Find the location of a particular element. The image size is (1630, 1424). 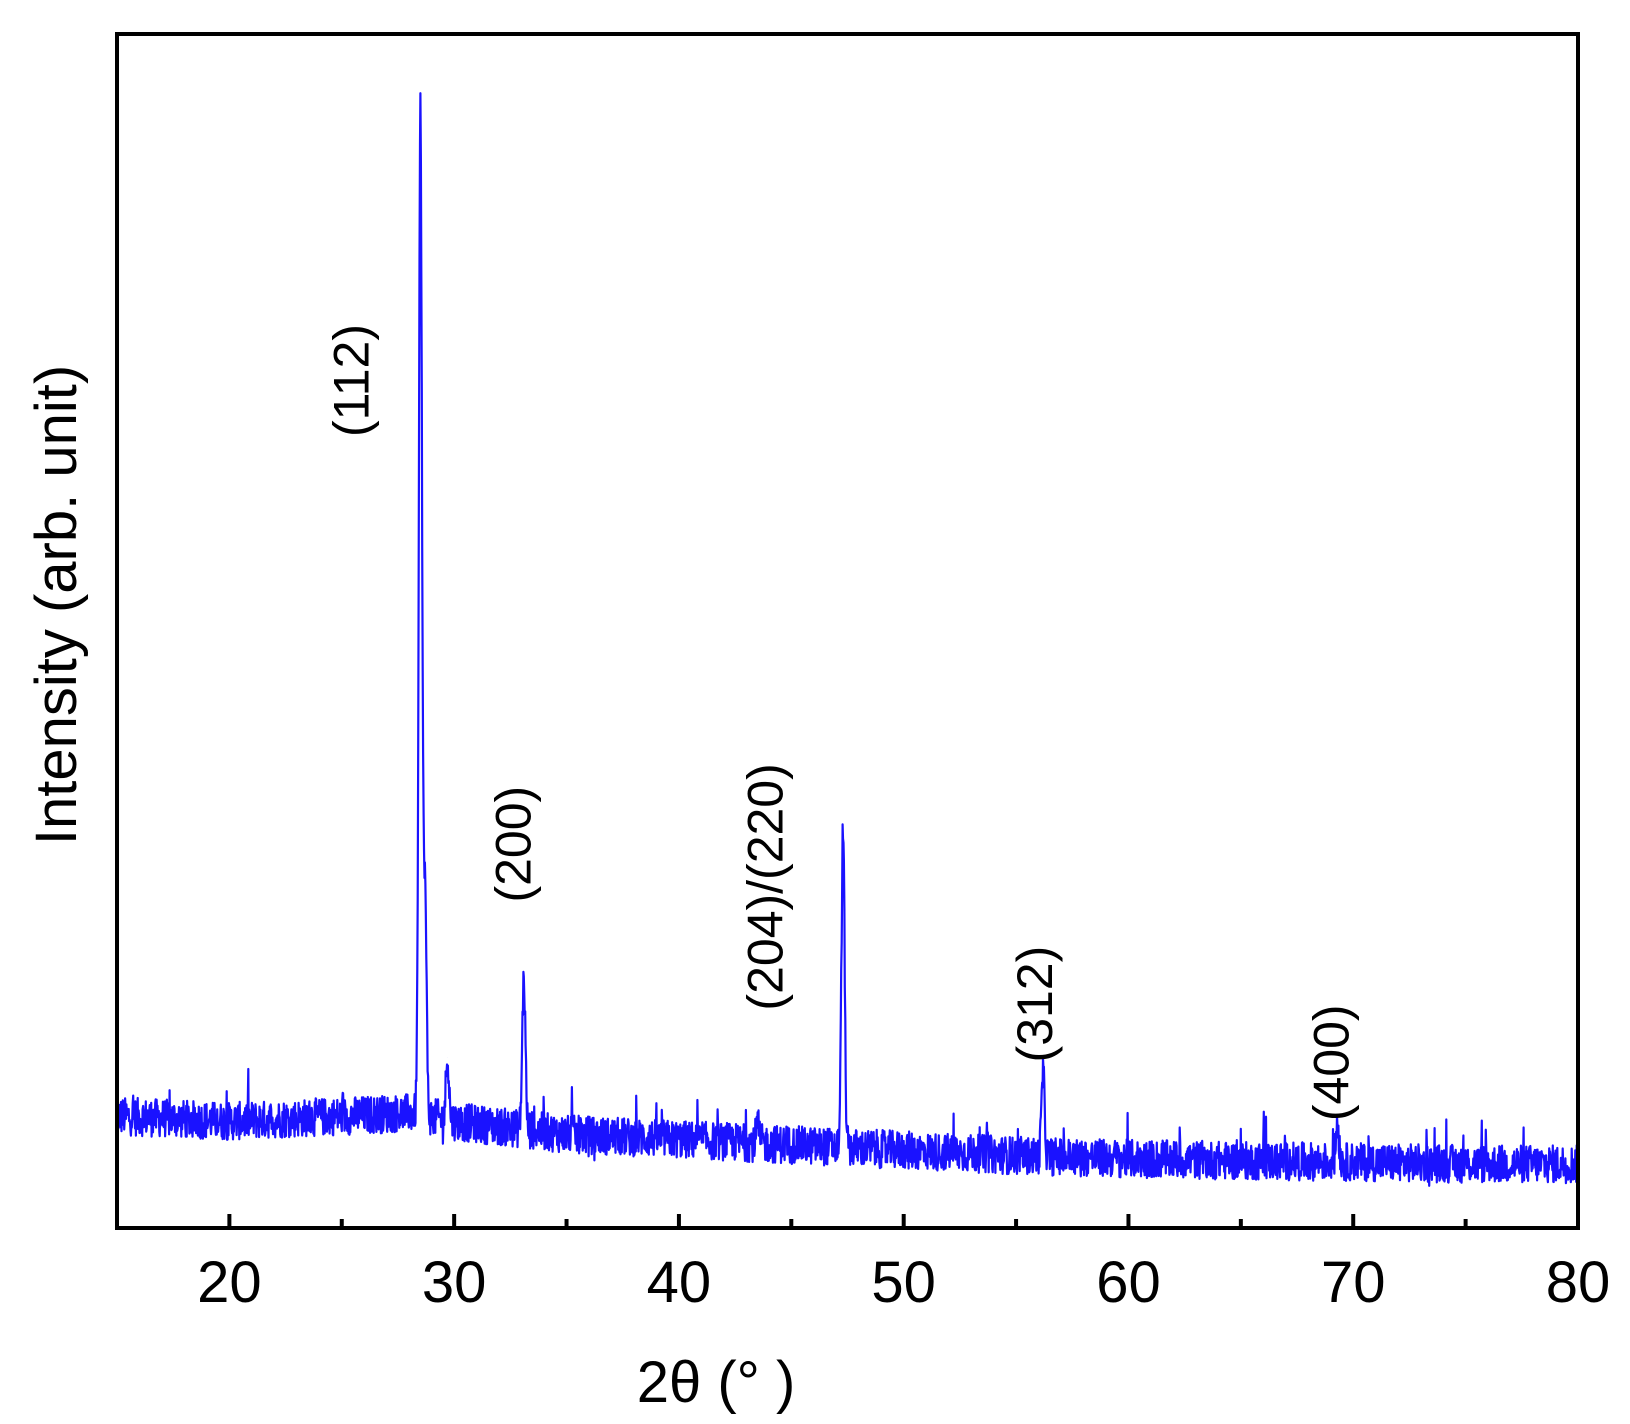

peak-annotation: (200) is located at coordinates (514, 844).